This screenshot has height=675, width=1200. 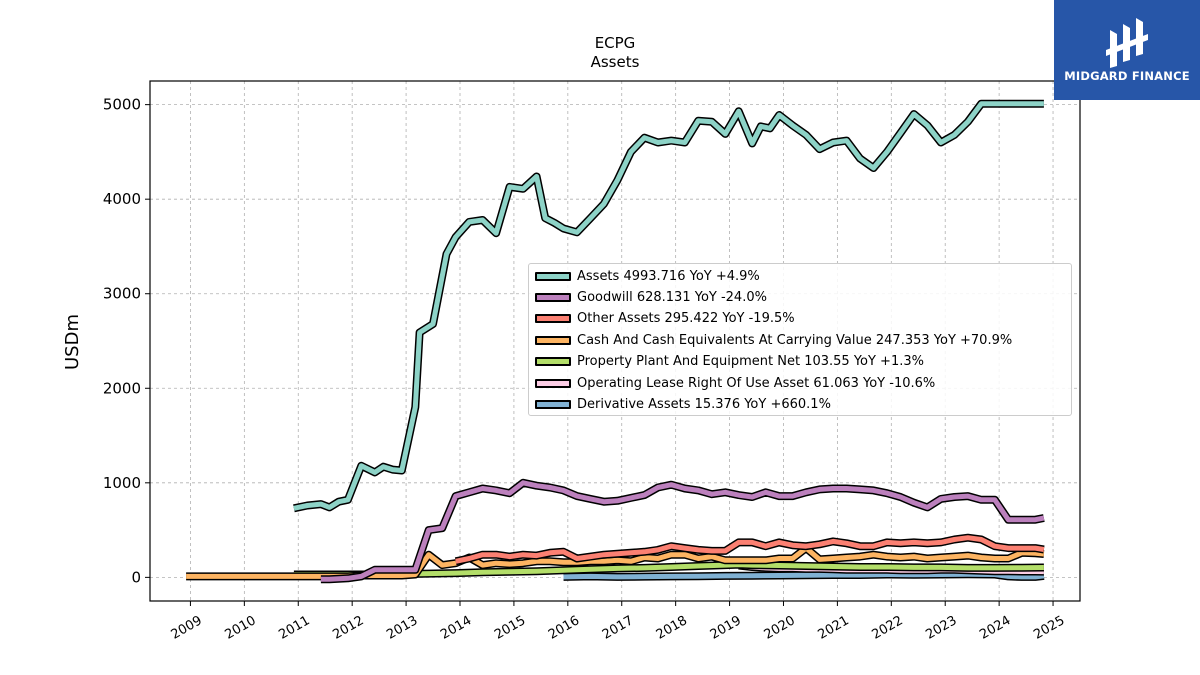 I want to click on logo-text: MIDGARD FINANCE, so click(x=1127, y=76).